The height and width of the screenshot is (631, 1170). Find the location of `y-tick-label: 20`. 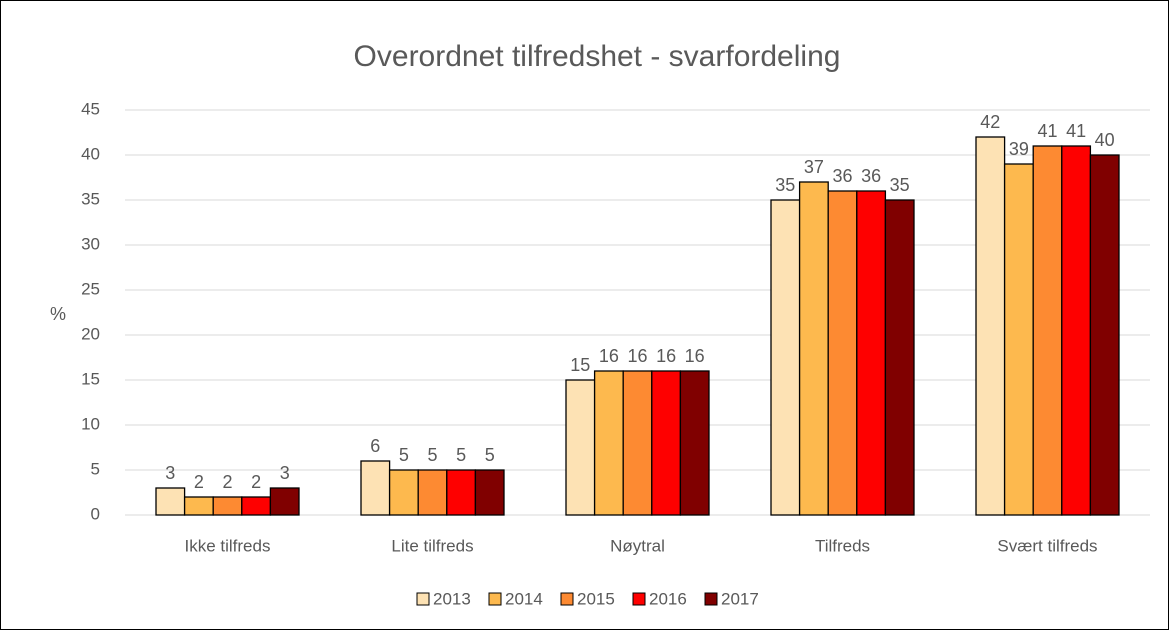

y-tick-label: 20 is located at coordinates (90, 333).